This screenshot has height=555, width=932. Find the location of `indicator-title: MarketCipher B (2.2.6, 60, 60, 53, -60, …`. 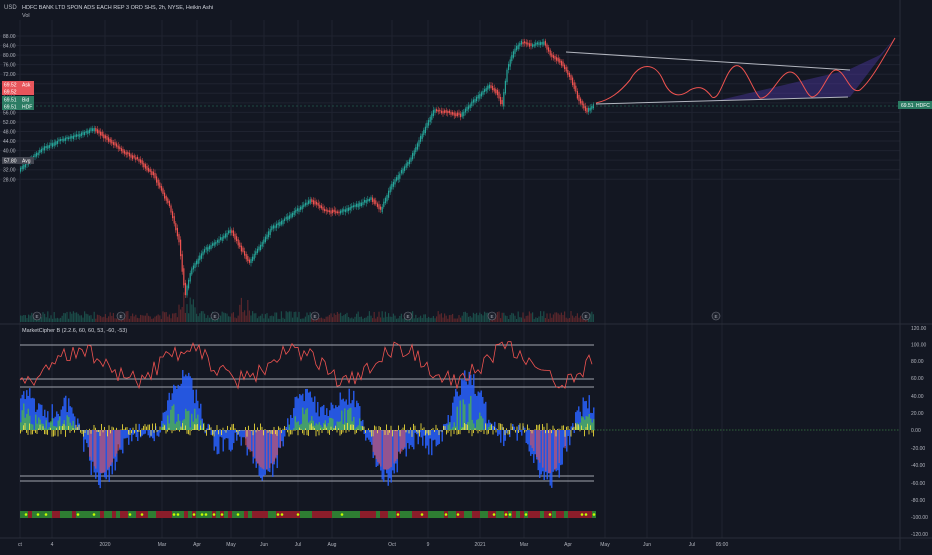

indicator-title: MarketCipher B (2.2.6, 60, 60, 53, -60, … is located at coordinates (74, 331).